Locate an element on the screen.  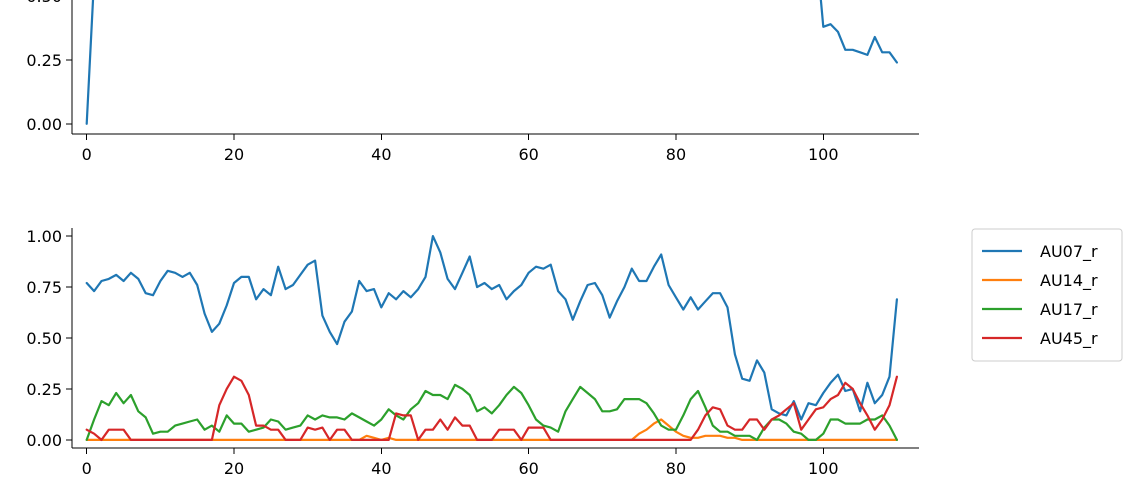
series-line-au45-r is located at coordinates (492, 408).